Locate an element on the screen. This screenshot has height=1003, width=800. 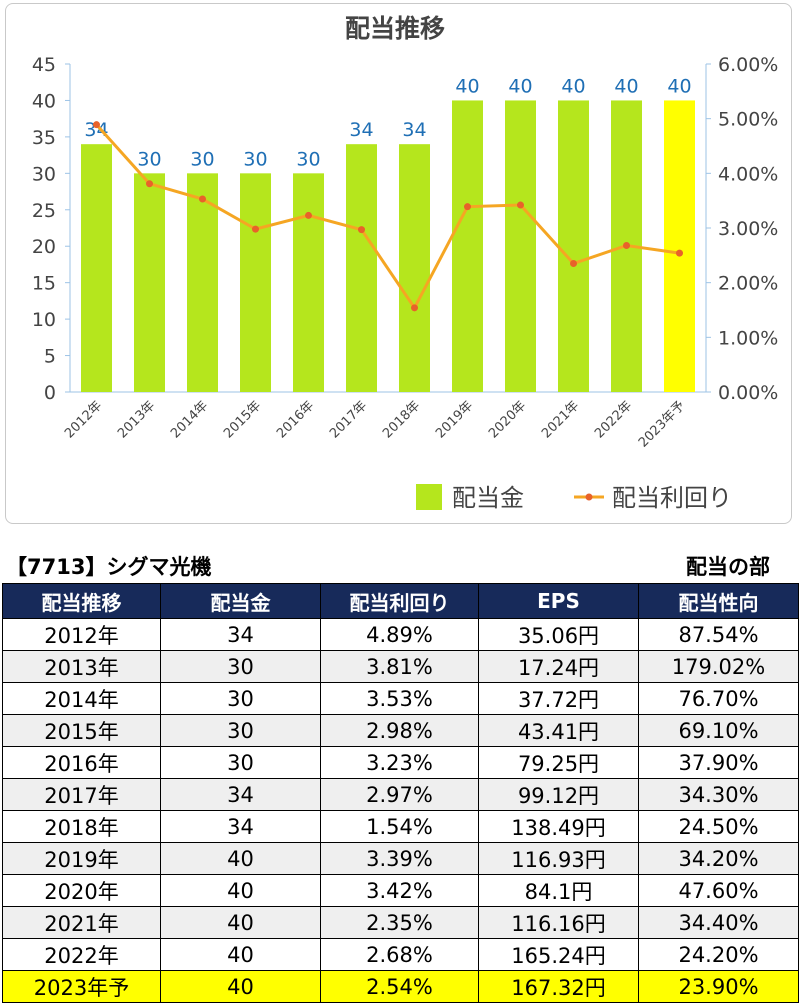
table-row: 2019年 40 3.39% 116.93円 34.20% is located at coordinates (400, 858).